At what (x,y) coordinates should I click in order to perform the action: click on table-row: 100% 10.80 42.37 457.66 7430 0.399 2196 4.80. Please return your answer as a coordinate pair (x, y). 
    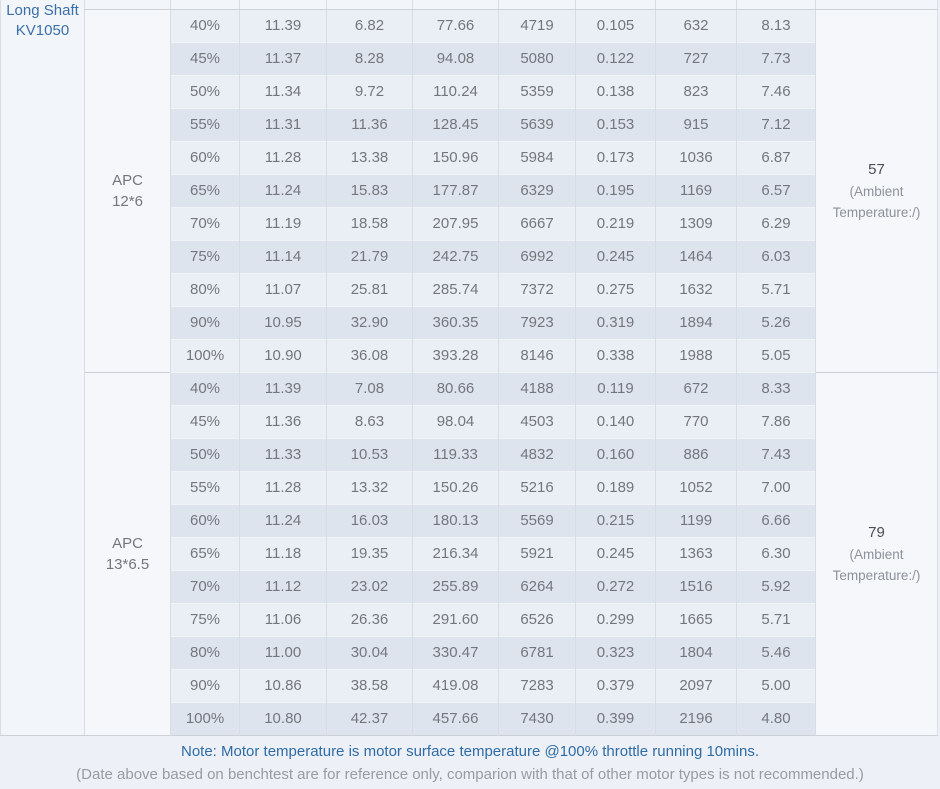
    Looking at the image, I should click on (469, 718).